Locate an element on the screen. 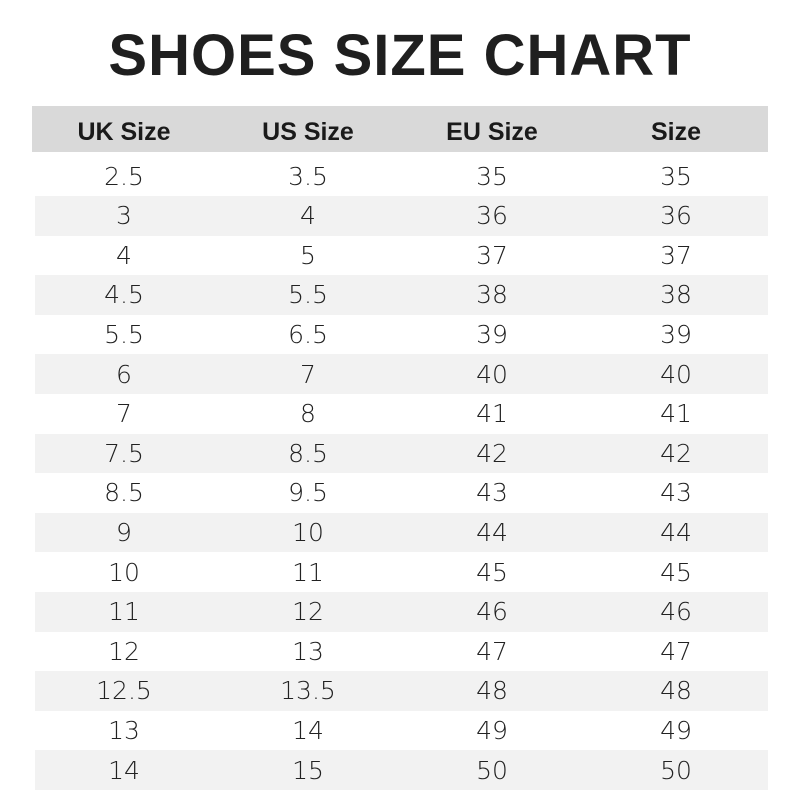 The height and width of the screenshot is (800, 800). cell-eu: 36 is located at coordinates (492, 216).